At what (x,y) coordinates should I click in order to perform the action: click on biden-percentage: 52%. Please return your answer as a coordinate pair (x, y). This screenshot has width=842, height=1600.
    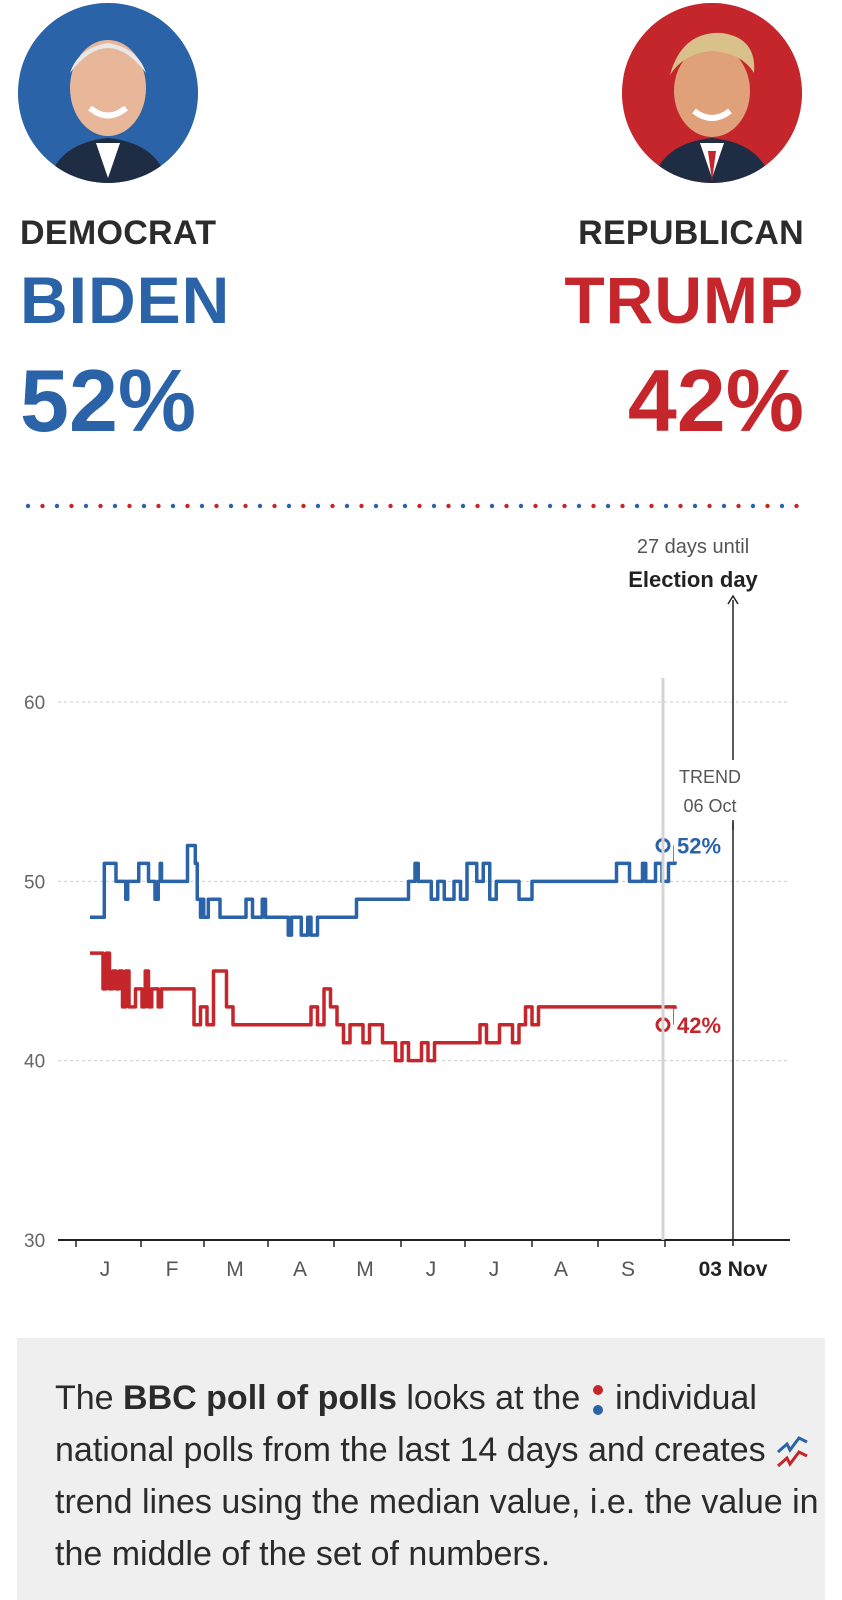
    Looking at the image, I should click on (108, 400).